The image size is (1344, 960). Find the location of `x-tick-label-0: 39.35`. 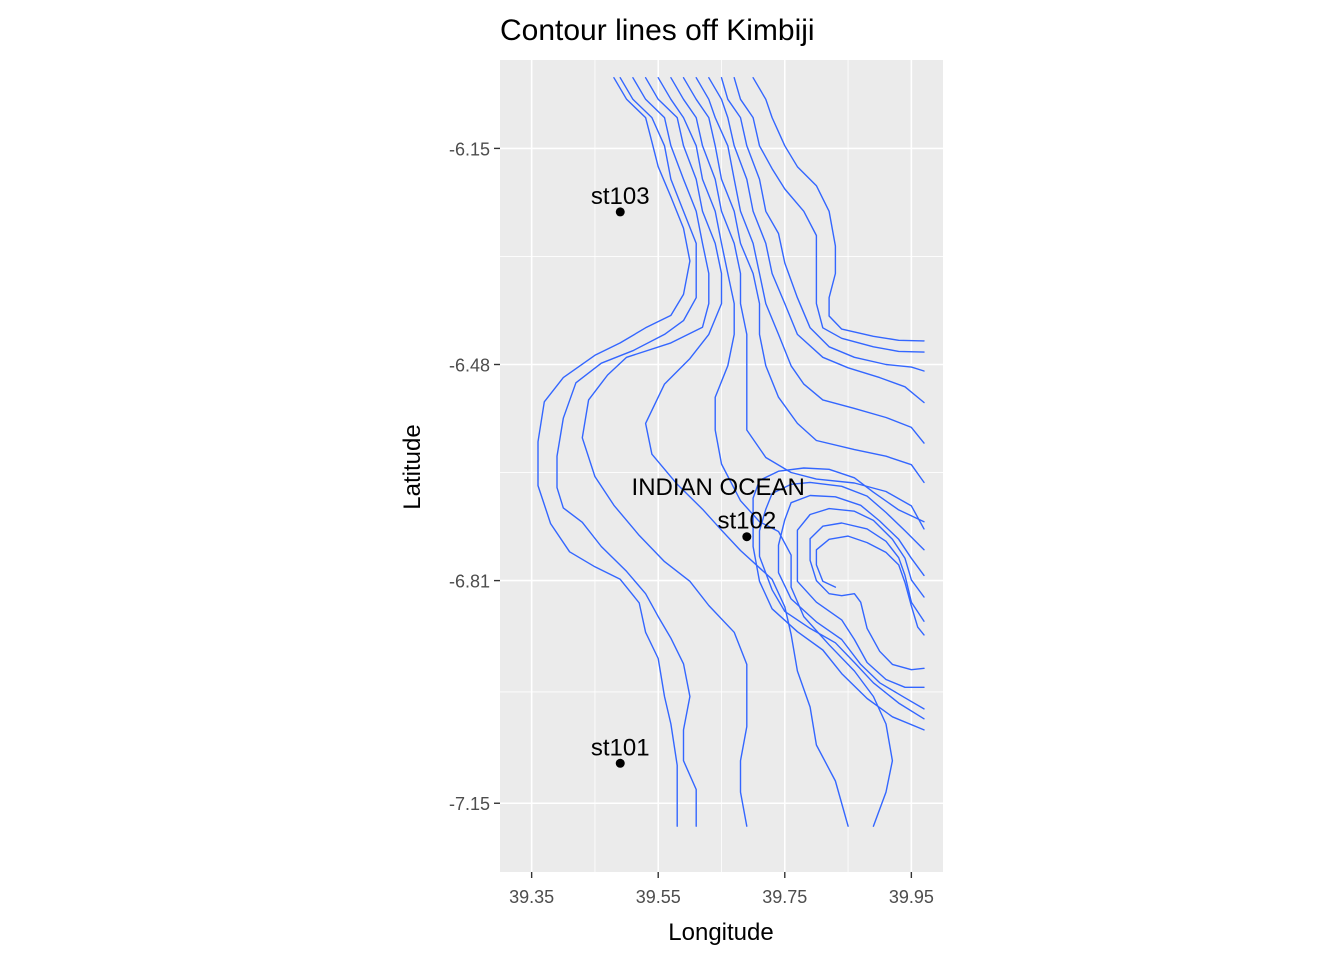

x-tick-label-0: 39.35 is located at coordinates (531, 897).